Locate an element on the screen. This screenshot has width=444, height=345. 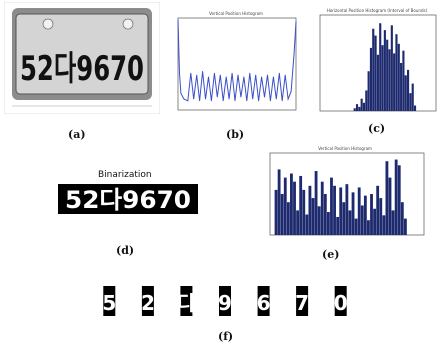
bolt-right-icon is located at coordinates (128, 24).